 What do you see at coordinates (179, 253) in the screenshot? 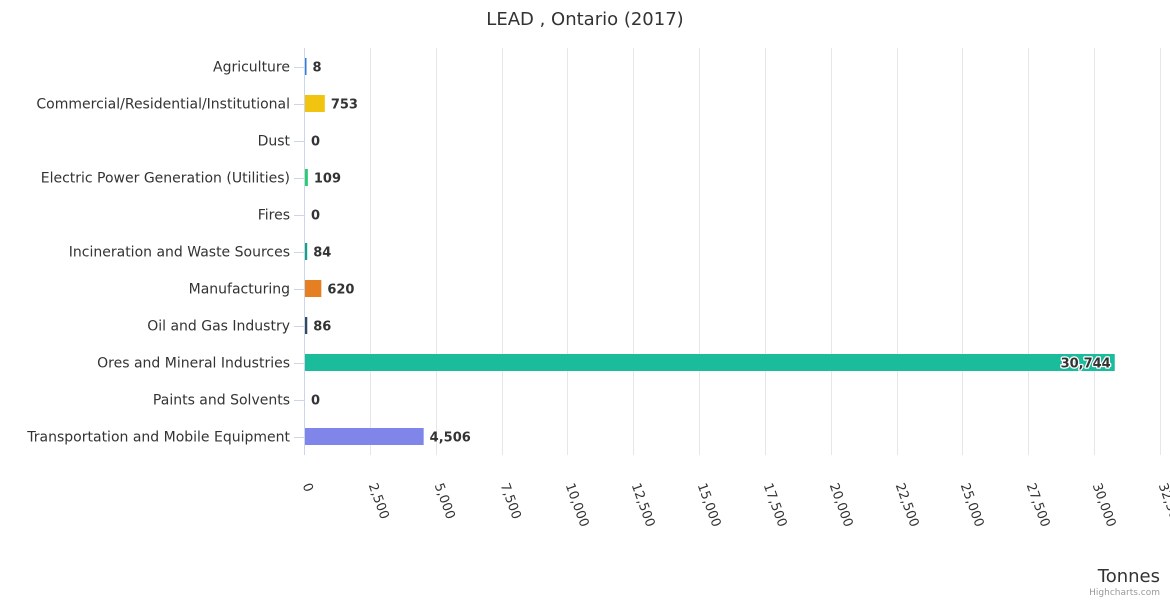
I see `category-label: Incineration and Waste Sources` at bounding box center [179, 253].